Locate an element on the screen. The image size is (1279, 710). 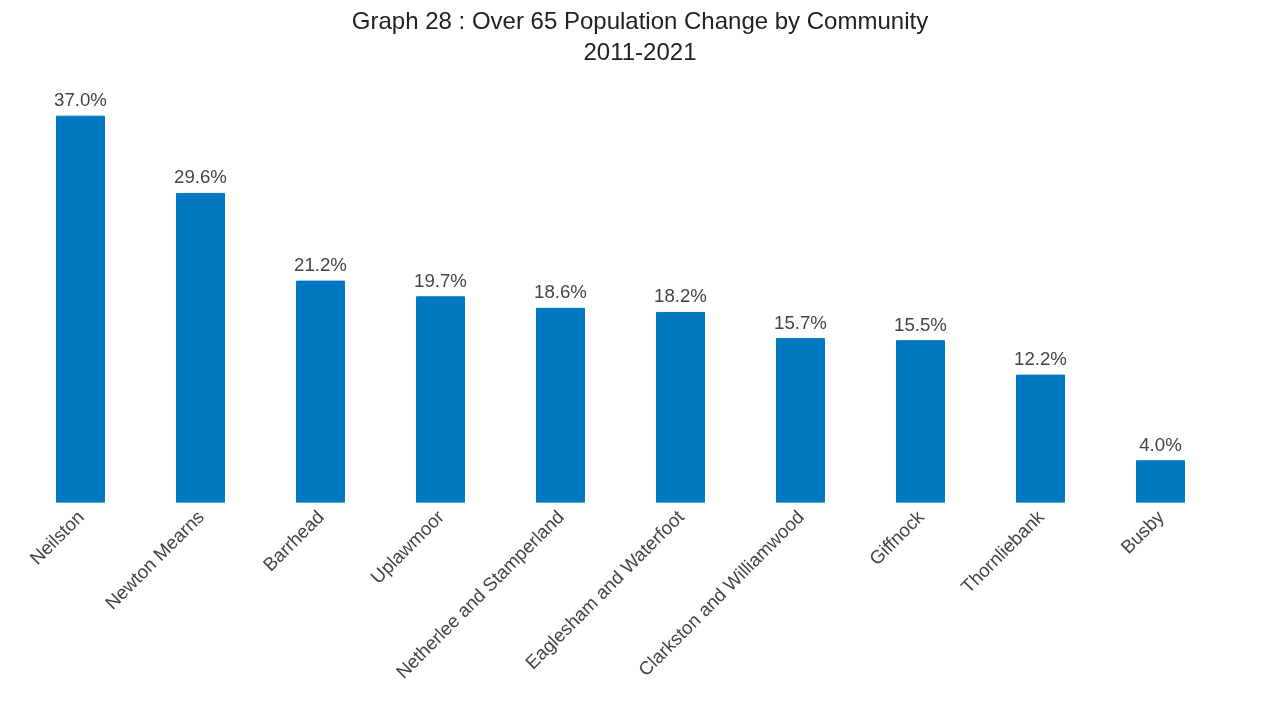
data-label: 12.2% is located at coordinates (1040, 359).